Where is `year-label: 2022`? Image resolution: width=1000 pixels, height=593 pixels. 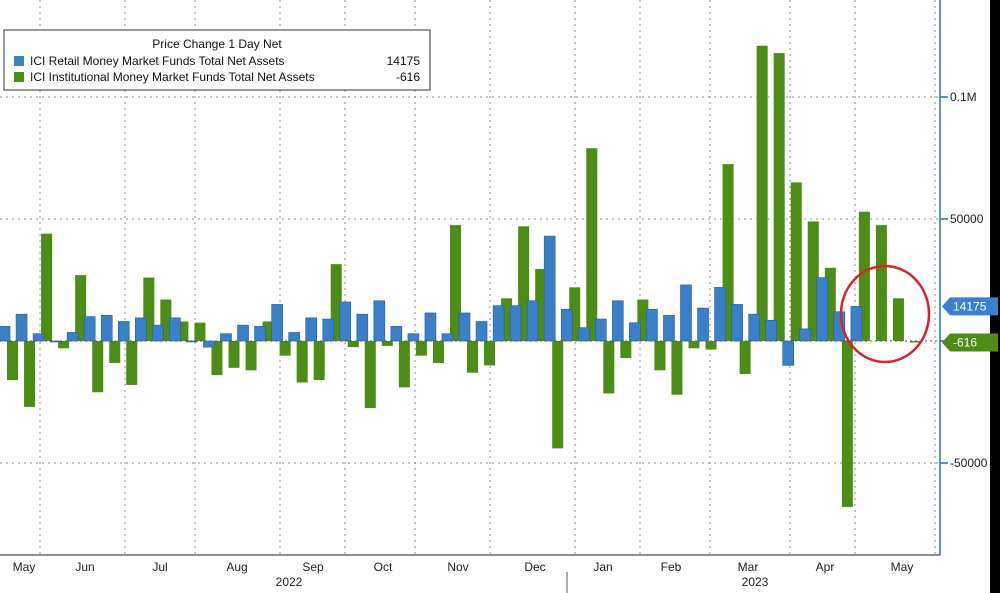 year-label: 2022 is located at coordinates (289, 582).